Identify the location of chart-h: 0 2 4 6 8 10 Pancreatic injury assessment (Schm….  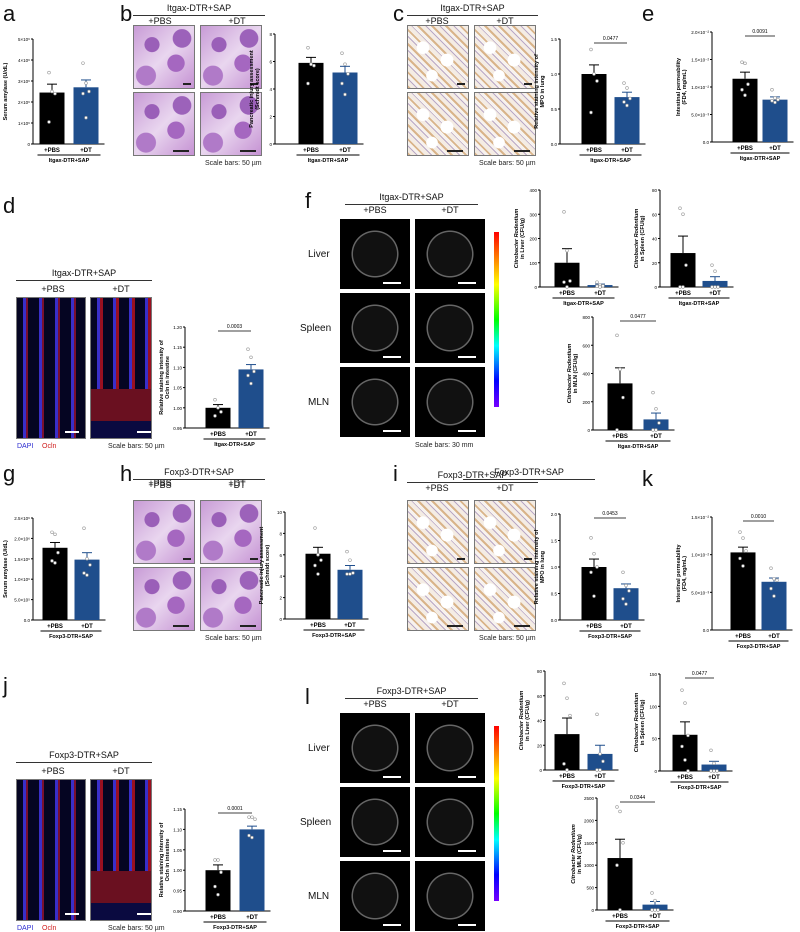
(314, 574).